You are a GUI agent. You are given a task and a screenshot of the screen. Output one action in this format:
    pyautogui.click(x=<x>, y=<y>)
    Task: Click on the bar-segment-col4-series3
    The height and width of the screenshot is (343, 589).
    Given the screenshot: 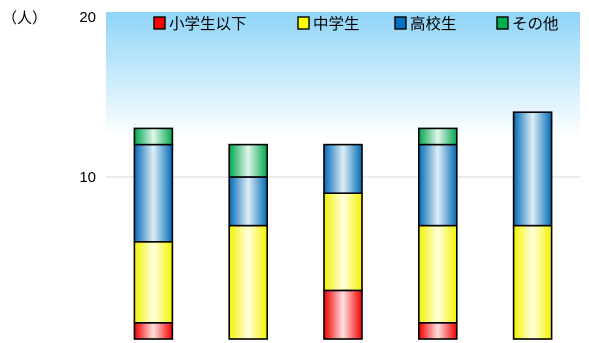 What is the action you would take?
    pyautogui.click(x=437, y=185)
    